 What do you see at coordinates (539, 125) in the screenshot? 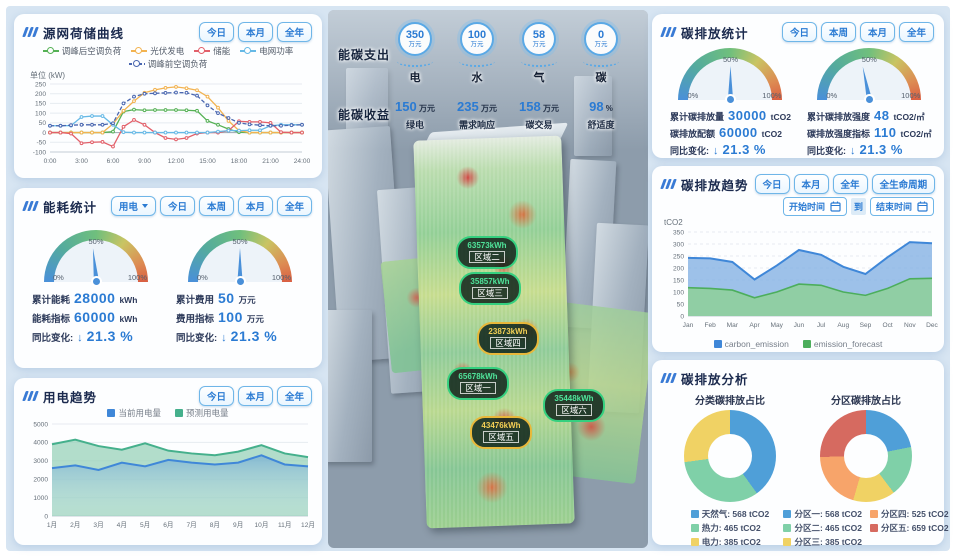
I see `income-name: 碳交易` at bounding box center [539, 125].